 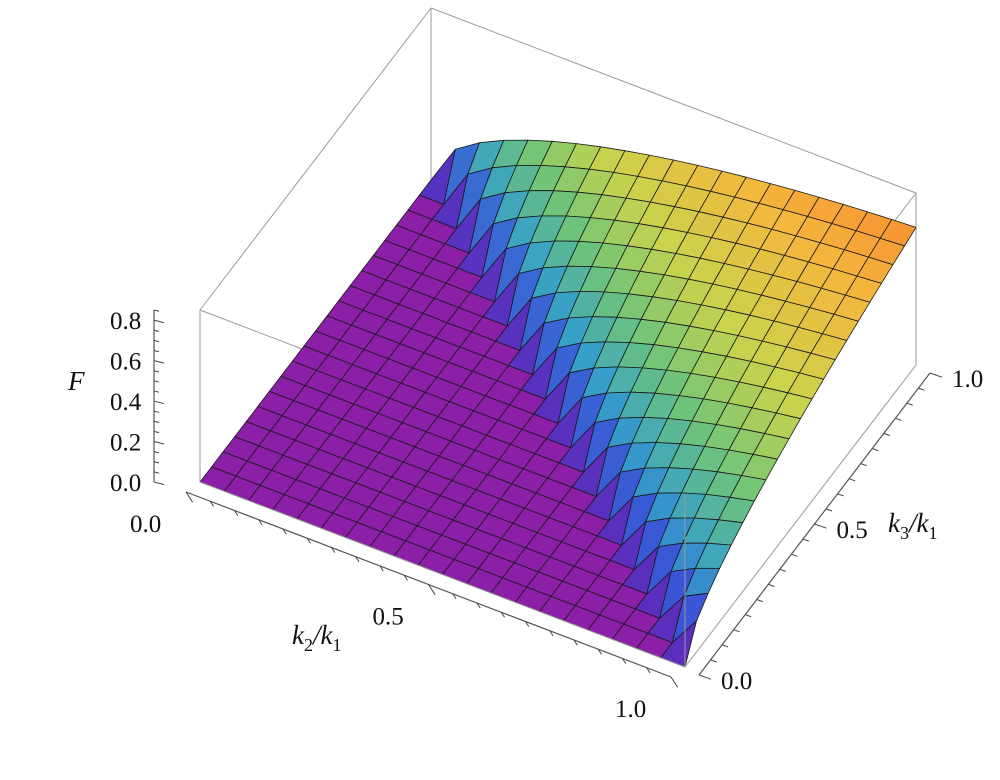 What do you see at coordinates (125, 443) in the screenshot?
I see `z-tick-label: 0.2` at bounding box center [125, 443].